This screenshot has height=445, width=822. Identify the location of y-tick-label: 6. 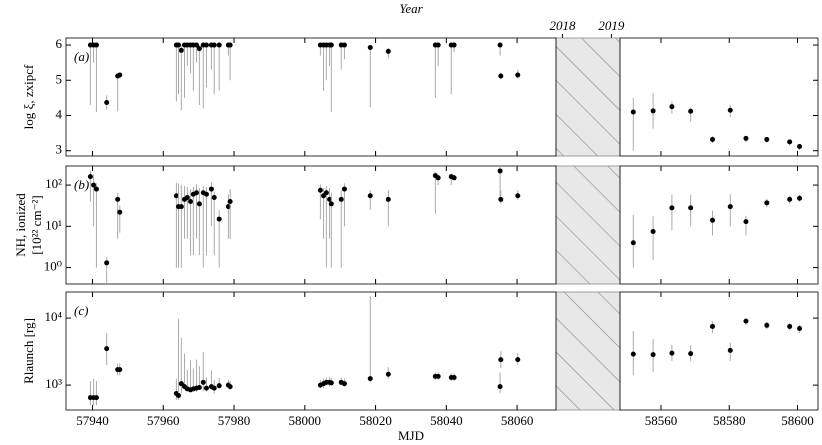
(59, 43).